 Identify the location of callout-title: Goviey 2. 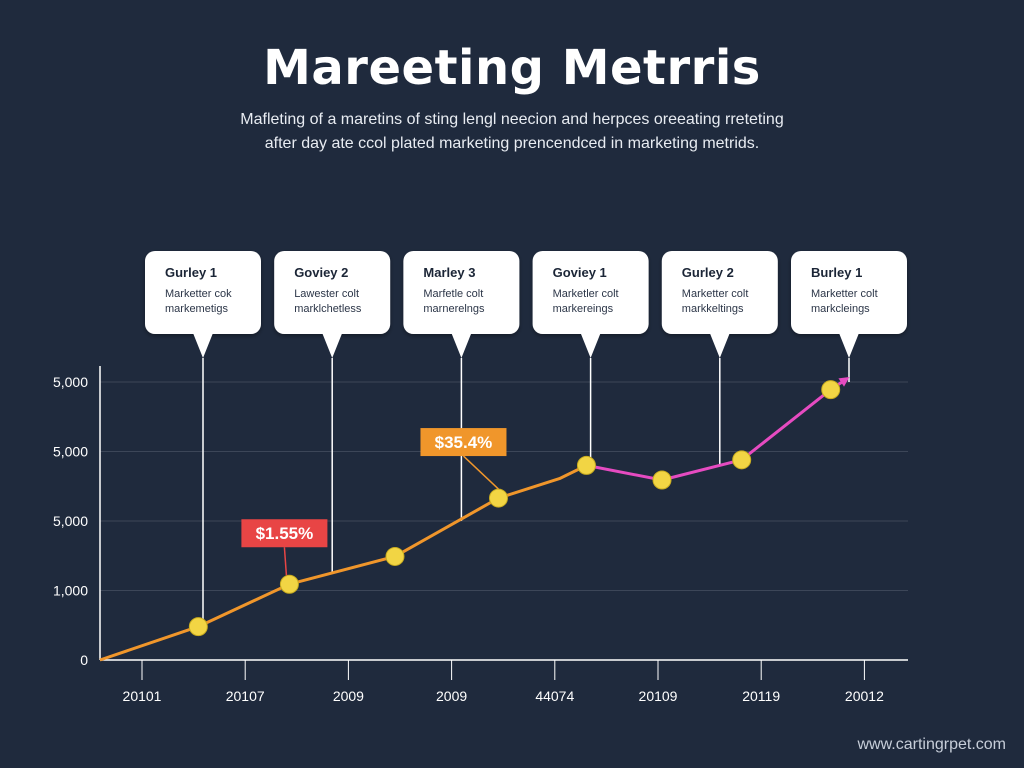
(321, 272).